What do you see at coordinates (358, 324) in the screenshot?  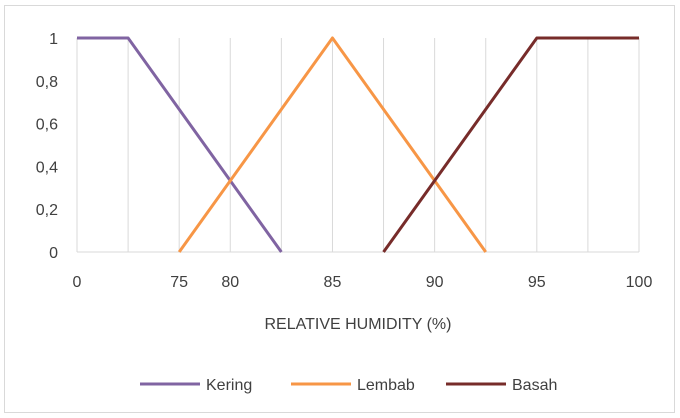 I see `x-axis-title: RELATIVE HUMIDITY (%)` at bounding box center [358, 324].